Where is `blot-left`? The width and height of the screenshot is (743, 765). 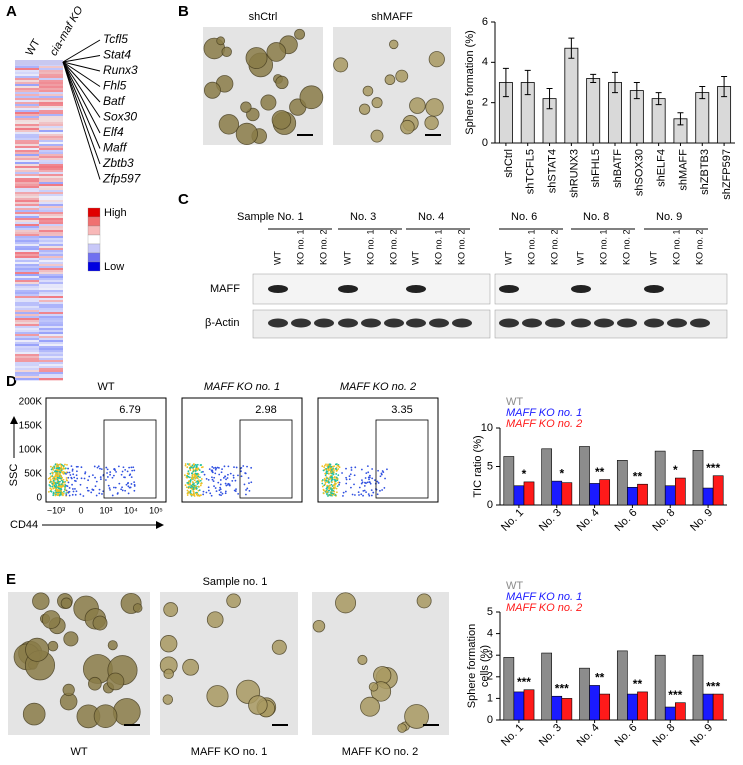
blot-left is located at coordinates (371, 289).